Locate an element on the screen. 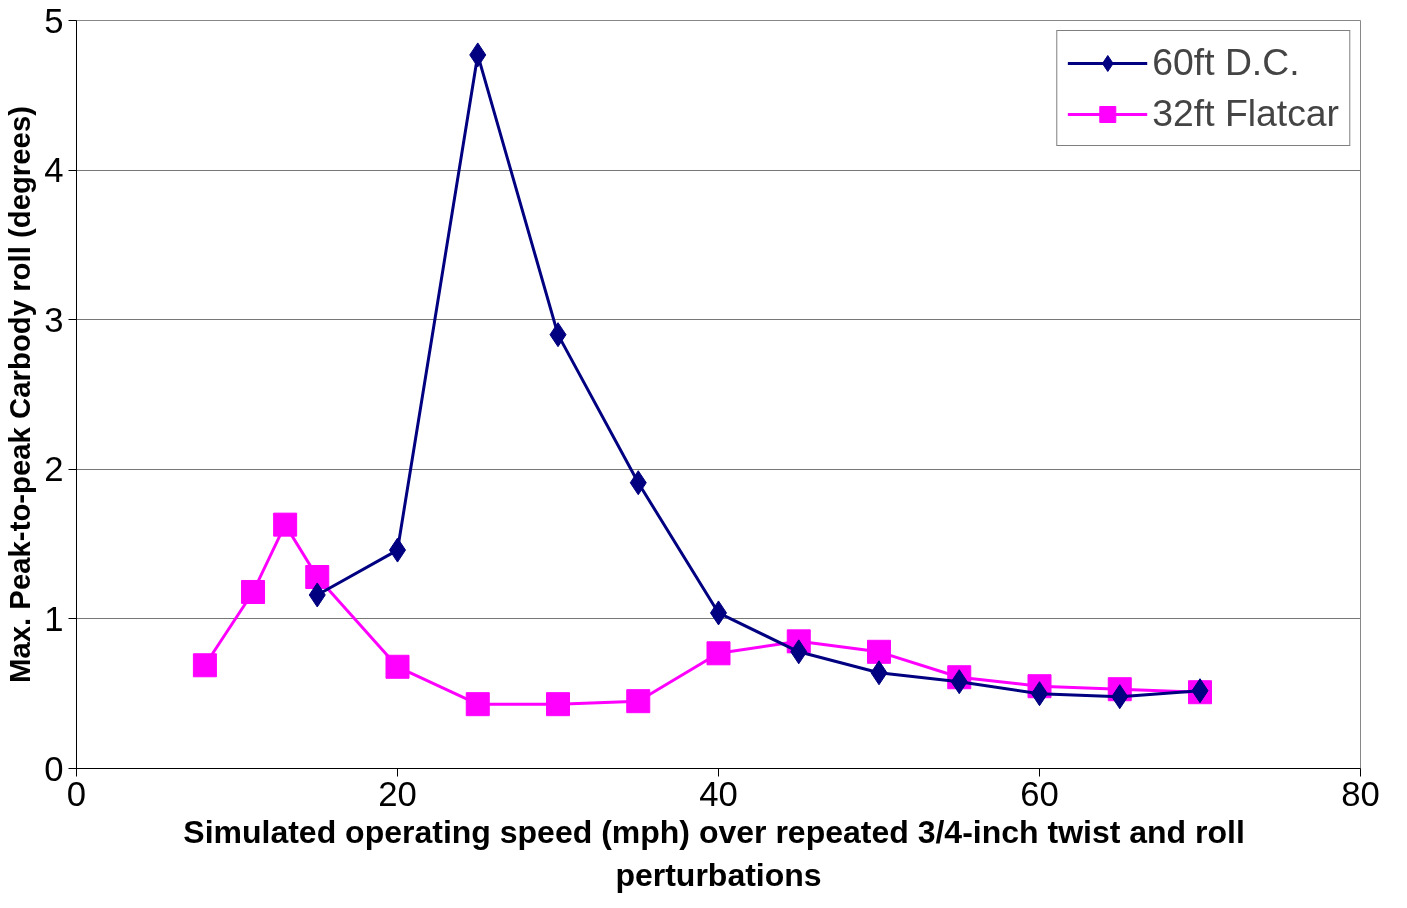 This screenshot has height=908, width=1407. y-tick-label: 1 is located at coordinates (54, 618).